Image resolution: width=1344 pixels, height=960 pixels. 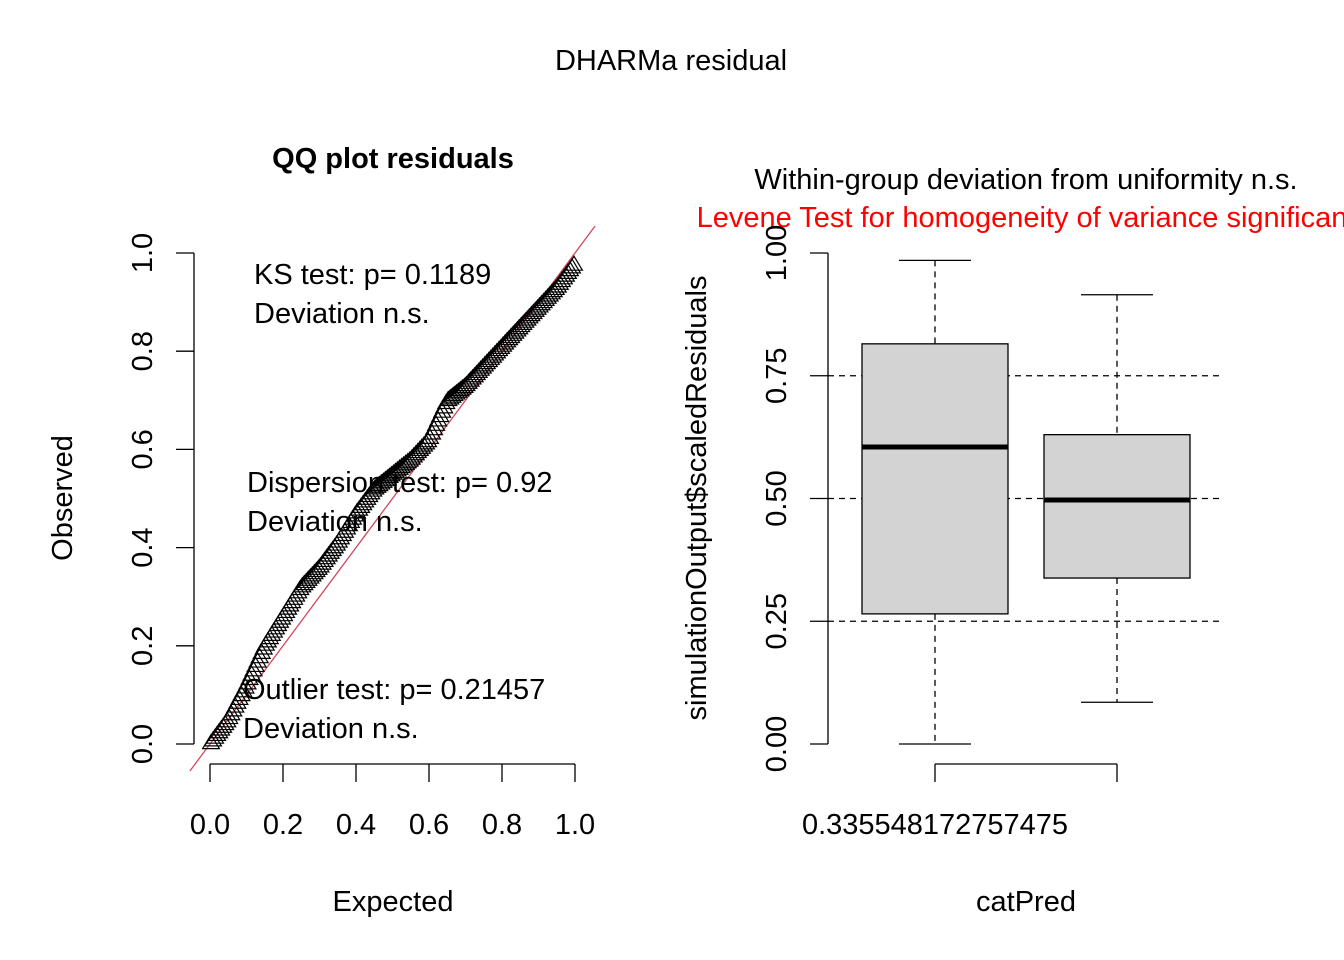 I want to click on qq-y-tick-label: 0.4, so click(x=143, y=547).